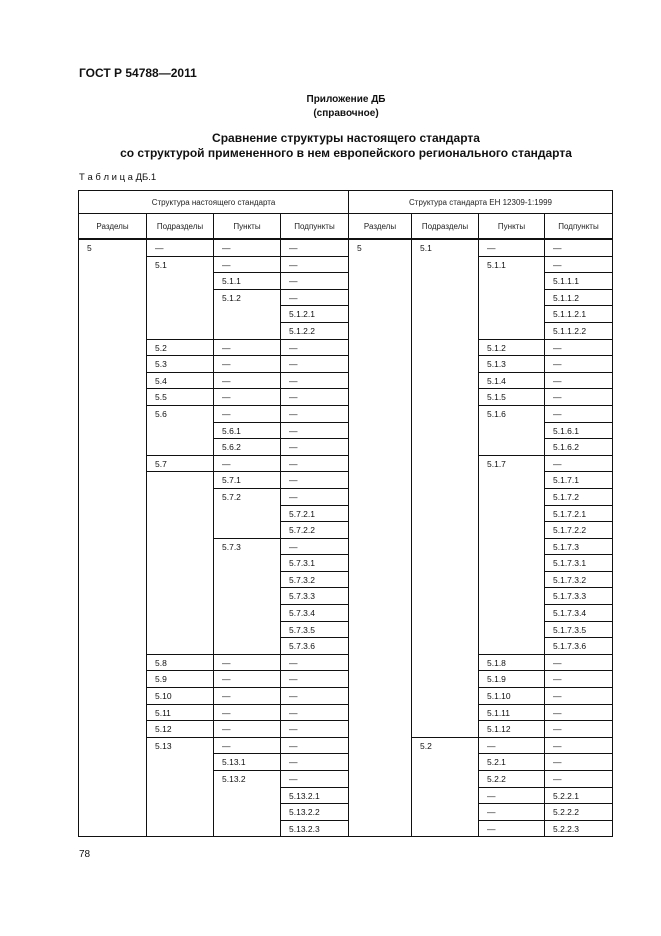 The image size is (661, 936). I want to click on table-cell: 5.1.2, so click(512, 348).